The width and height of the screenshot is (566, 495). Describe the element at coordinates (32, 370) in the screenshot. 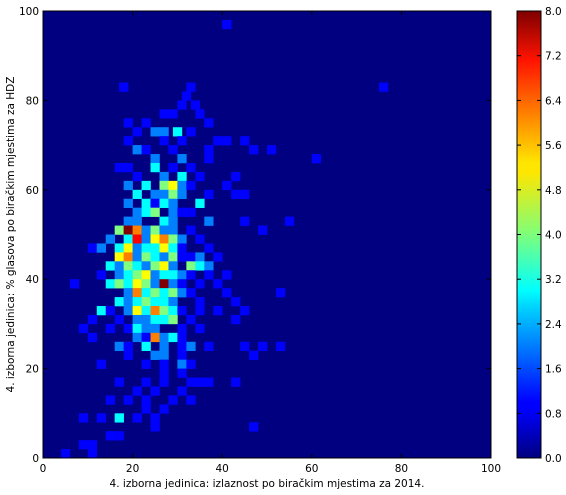

I see `y-tick-label: 20` at that location.